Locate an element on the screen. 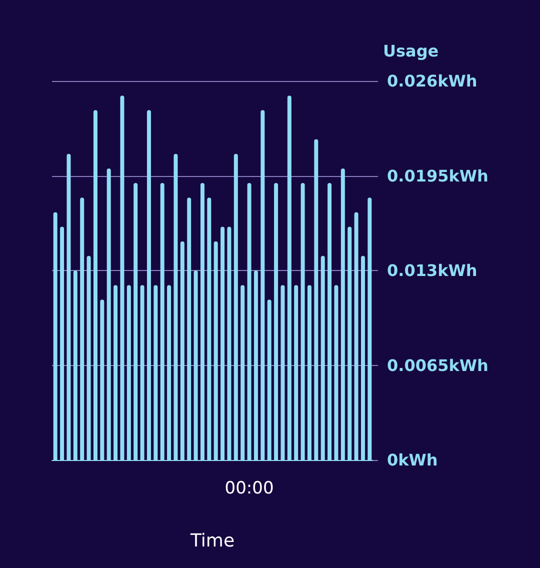  y-tick-label: 0kWh is located at coordinates (412, 460).